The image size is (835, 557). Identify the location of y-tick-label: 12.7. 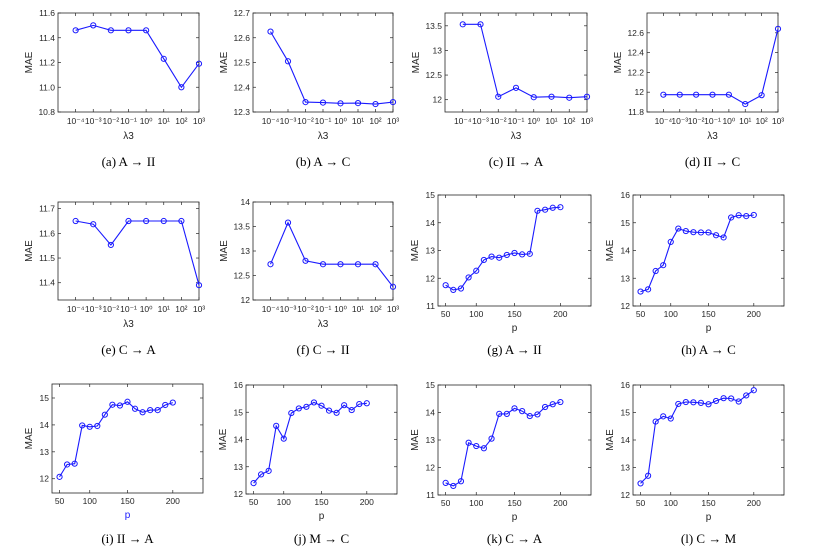
(241, 13).